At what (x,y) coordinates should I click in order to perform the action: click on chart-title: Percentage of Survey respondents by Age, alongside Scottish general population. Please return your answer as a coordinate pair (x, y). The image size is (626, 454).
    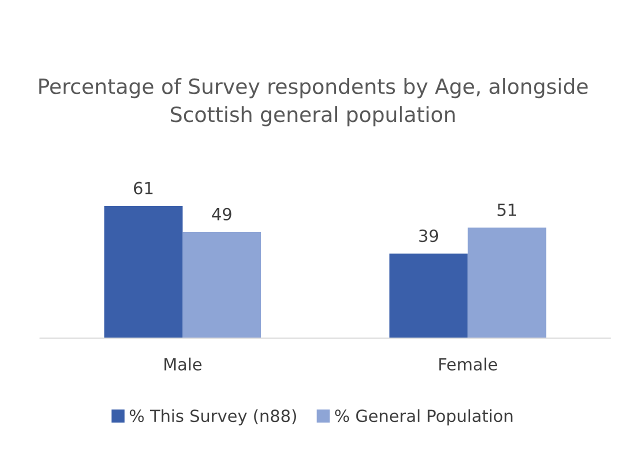
    Looking at the image, I should click on (313, 102).